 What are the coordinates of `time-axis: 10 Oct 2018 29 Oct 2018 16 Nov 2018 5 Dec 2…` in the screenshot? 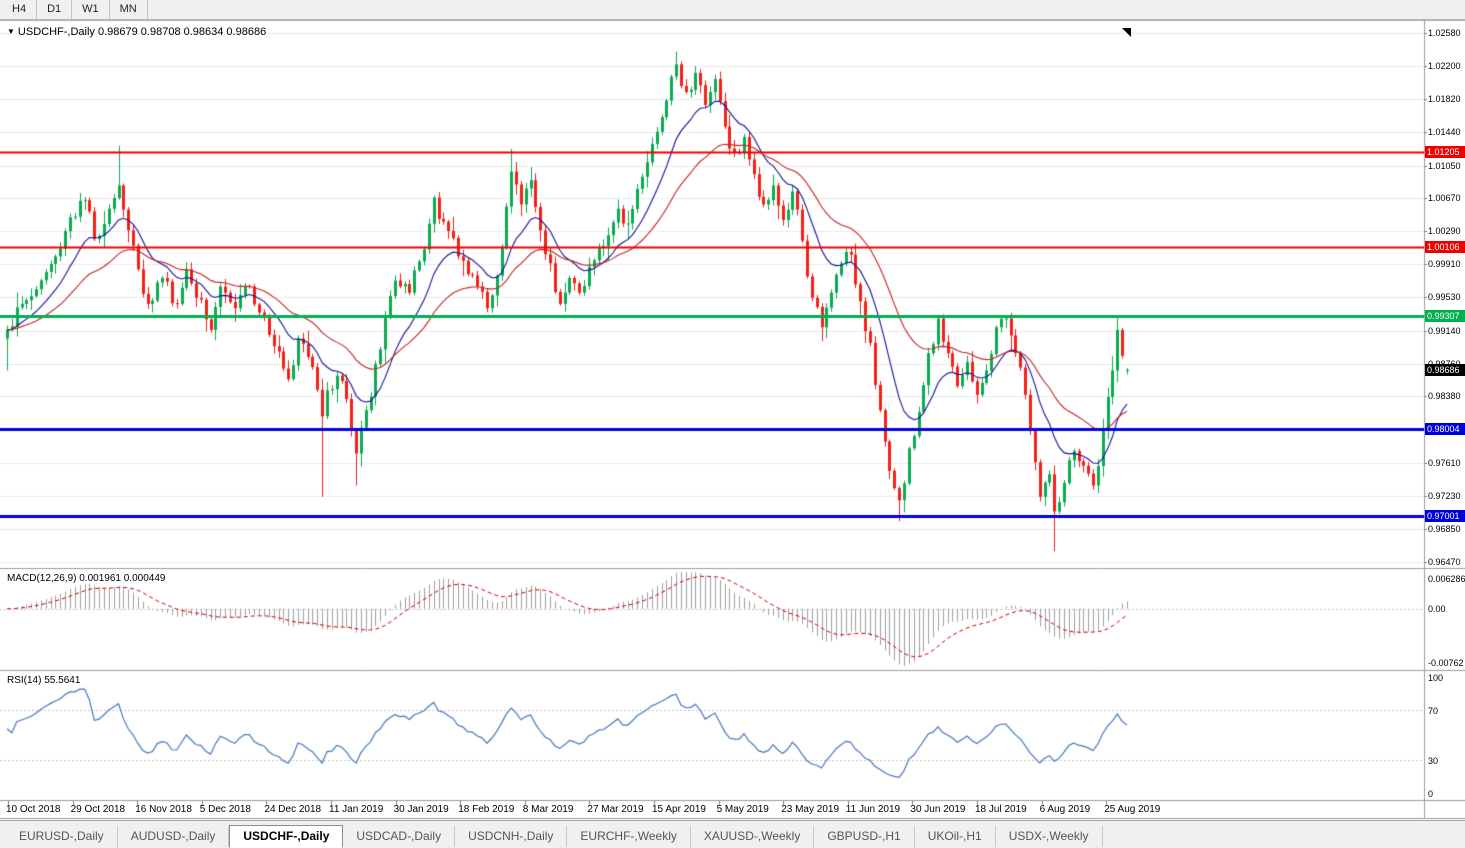 It's located at (712, 810).